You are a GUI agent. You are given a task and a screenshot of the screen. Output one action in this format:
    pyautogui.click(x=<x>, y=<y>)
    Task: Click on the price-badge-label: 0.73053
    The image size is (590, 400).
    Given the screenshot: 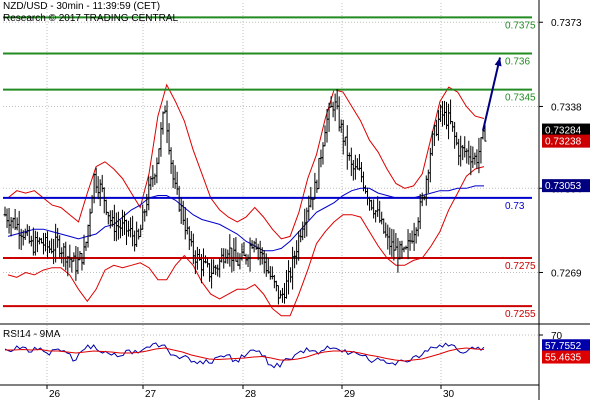 What is the action you would take?
    pyautogui.click(x=563, y=186)
    